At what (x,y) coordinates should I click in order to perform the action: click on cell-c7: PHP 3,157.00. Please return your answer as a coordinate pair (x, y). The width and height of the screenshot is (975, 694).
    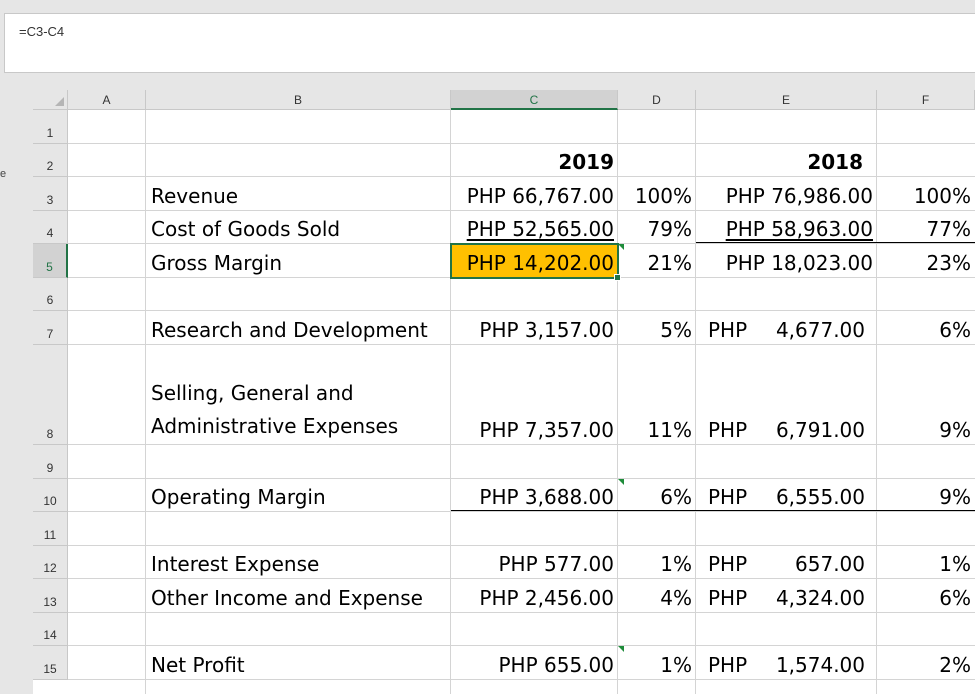
    Looking at the image, I should click on (546, 330).